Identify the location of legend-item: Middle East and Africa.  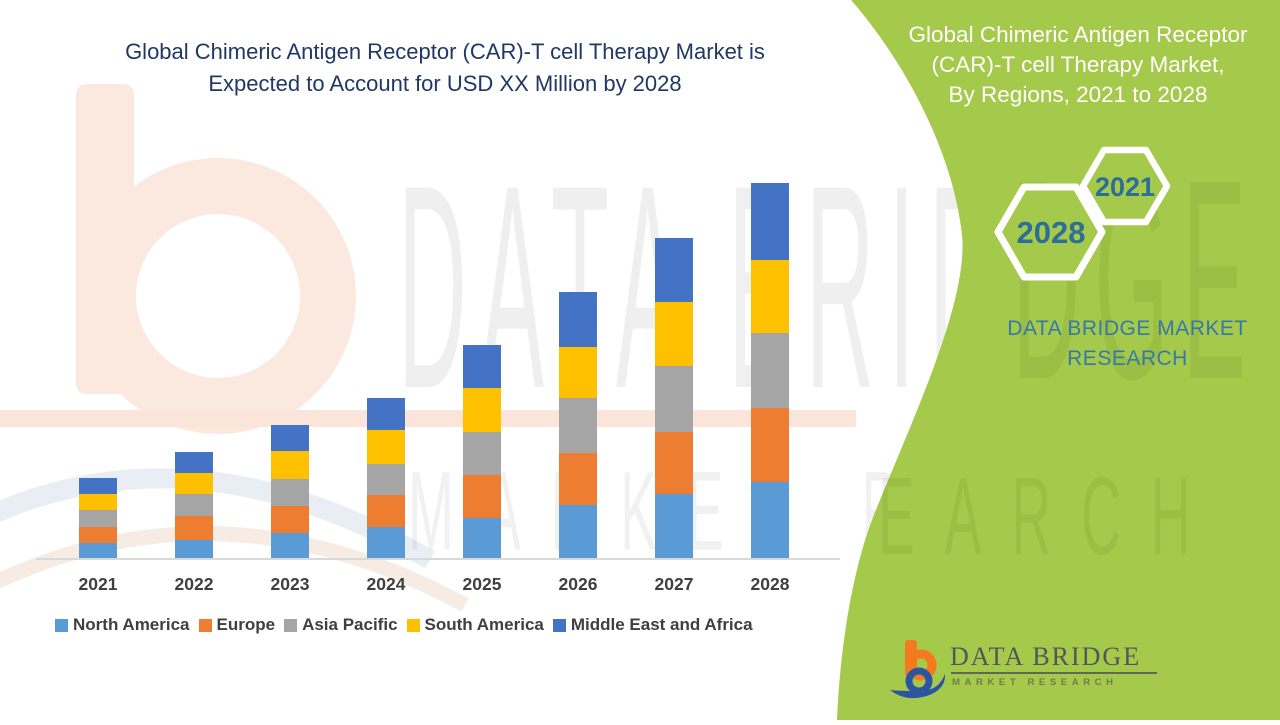
(652, 625).